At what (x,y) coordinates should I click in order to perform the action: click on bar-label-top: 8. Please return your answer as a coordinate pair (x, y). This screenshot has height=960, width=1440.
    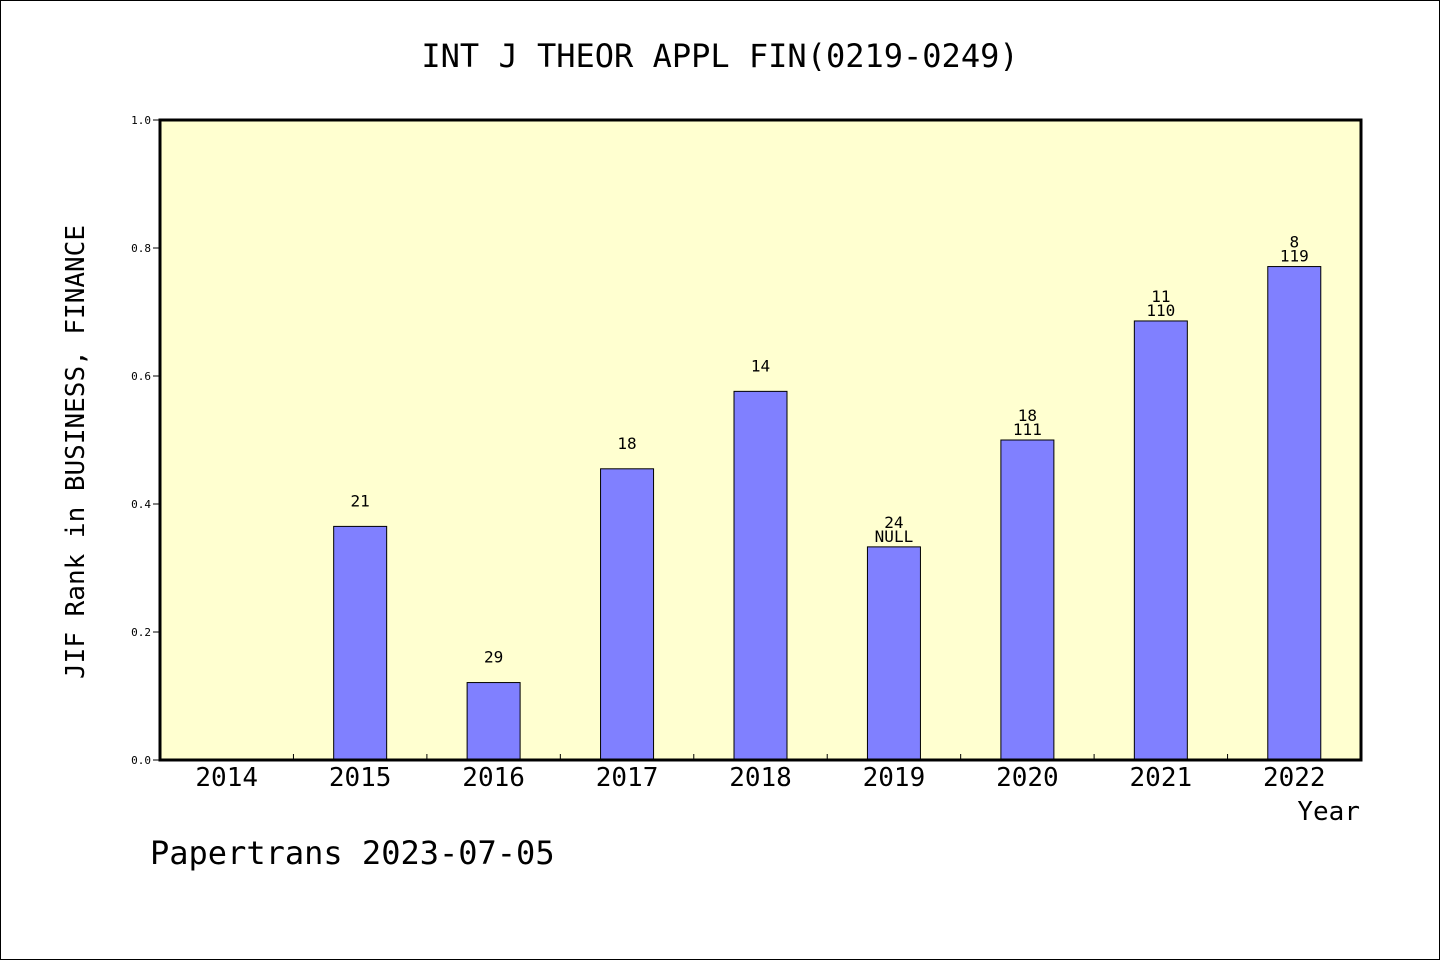
    Looking at the image, I should click on (1294, 242).